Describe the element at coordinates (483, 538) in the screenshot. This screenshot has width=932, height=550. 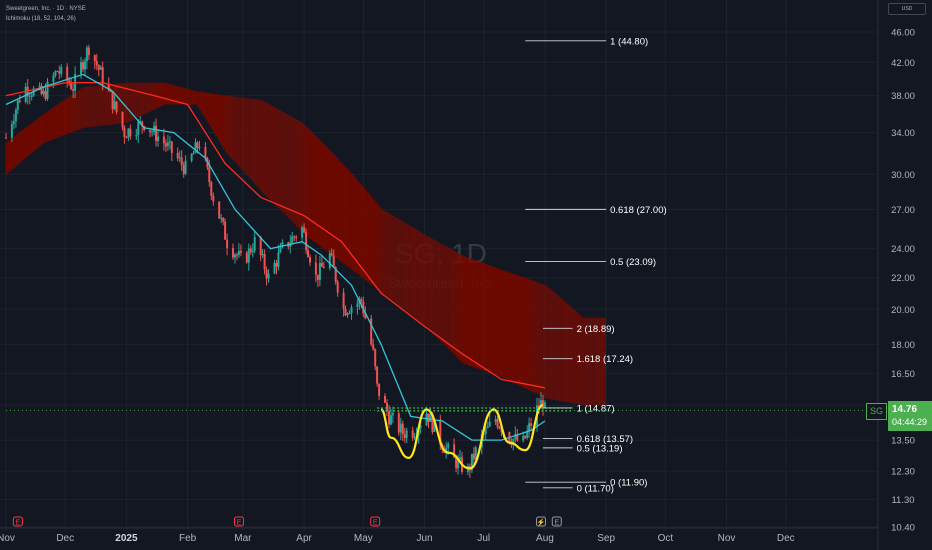
I see `time-tick-label: Jul` at that location.